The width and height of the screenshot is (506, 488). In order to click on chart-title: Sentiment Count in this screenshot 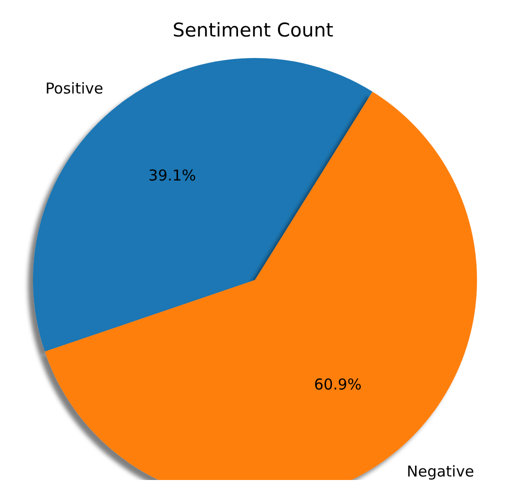, I will do `click(253, 31)`.